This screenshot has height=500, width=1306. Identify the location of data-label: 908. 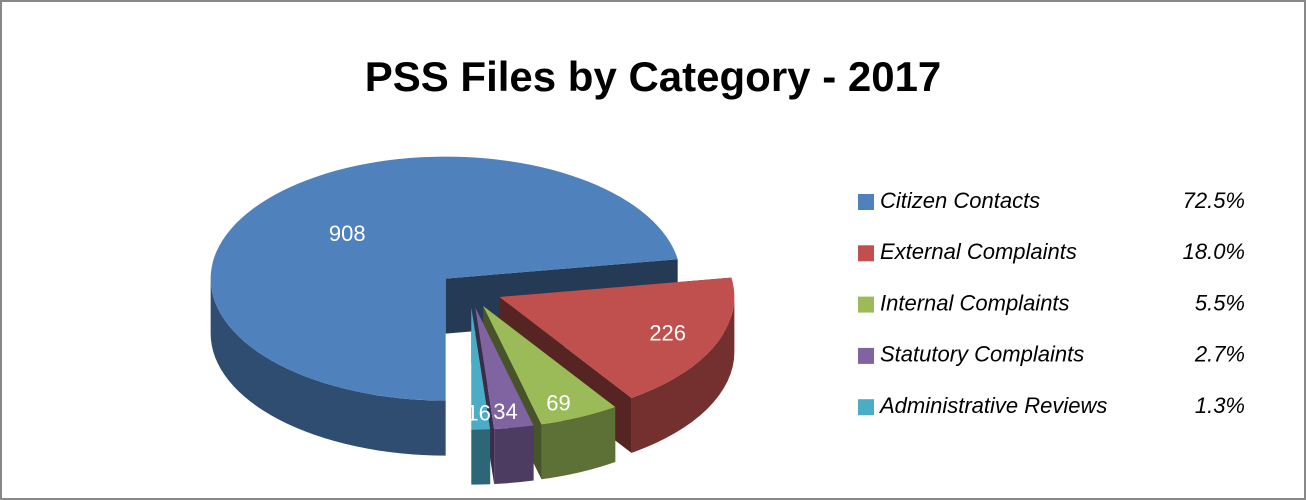
(347, 233).